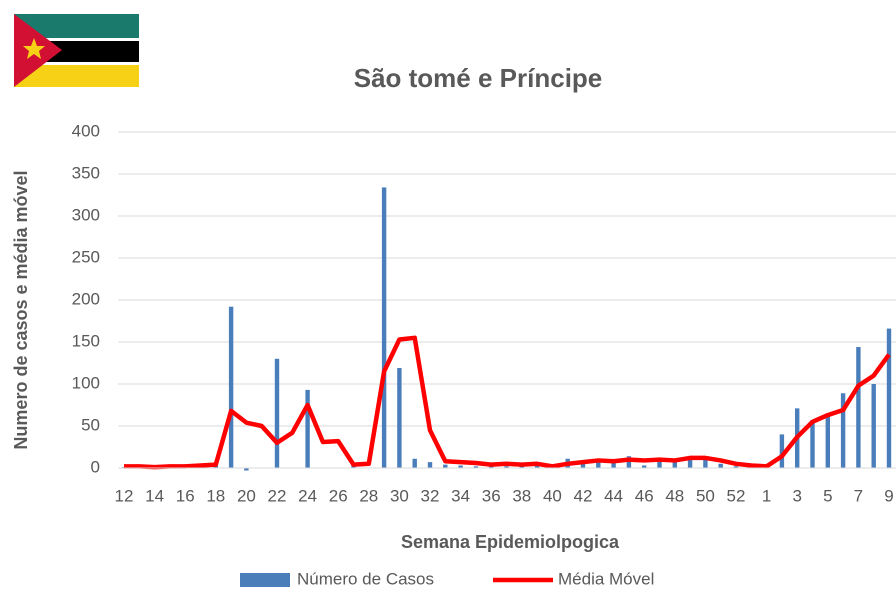 The image size is (896, 591). What do you see at coordinates (460, 495) in the screenshot?
I see `x-tick-label: 34` at bounding box center [460, 495].